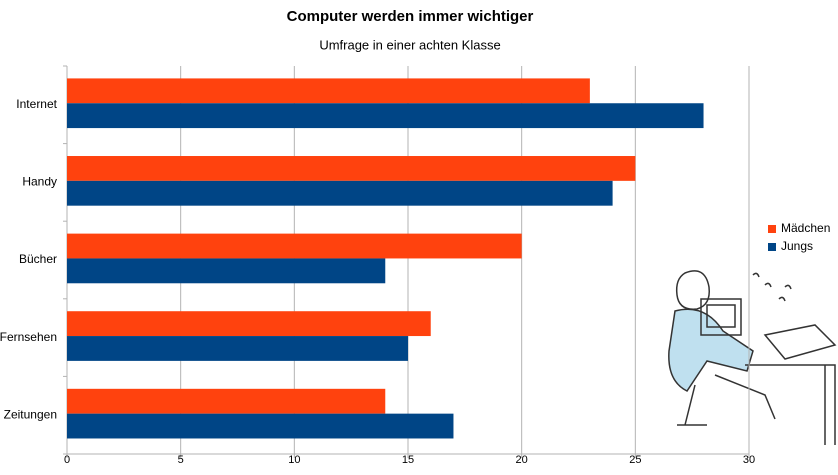 The image size is (838, 475). I want to click on chart-subtitle: Umfrage in einer achten Klasse, so click(409, 44).